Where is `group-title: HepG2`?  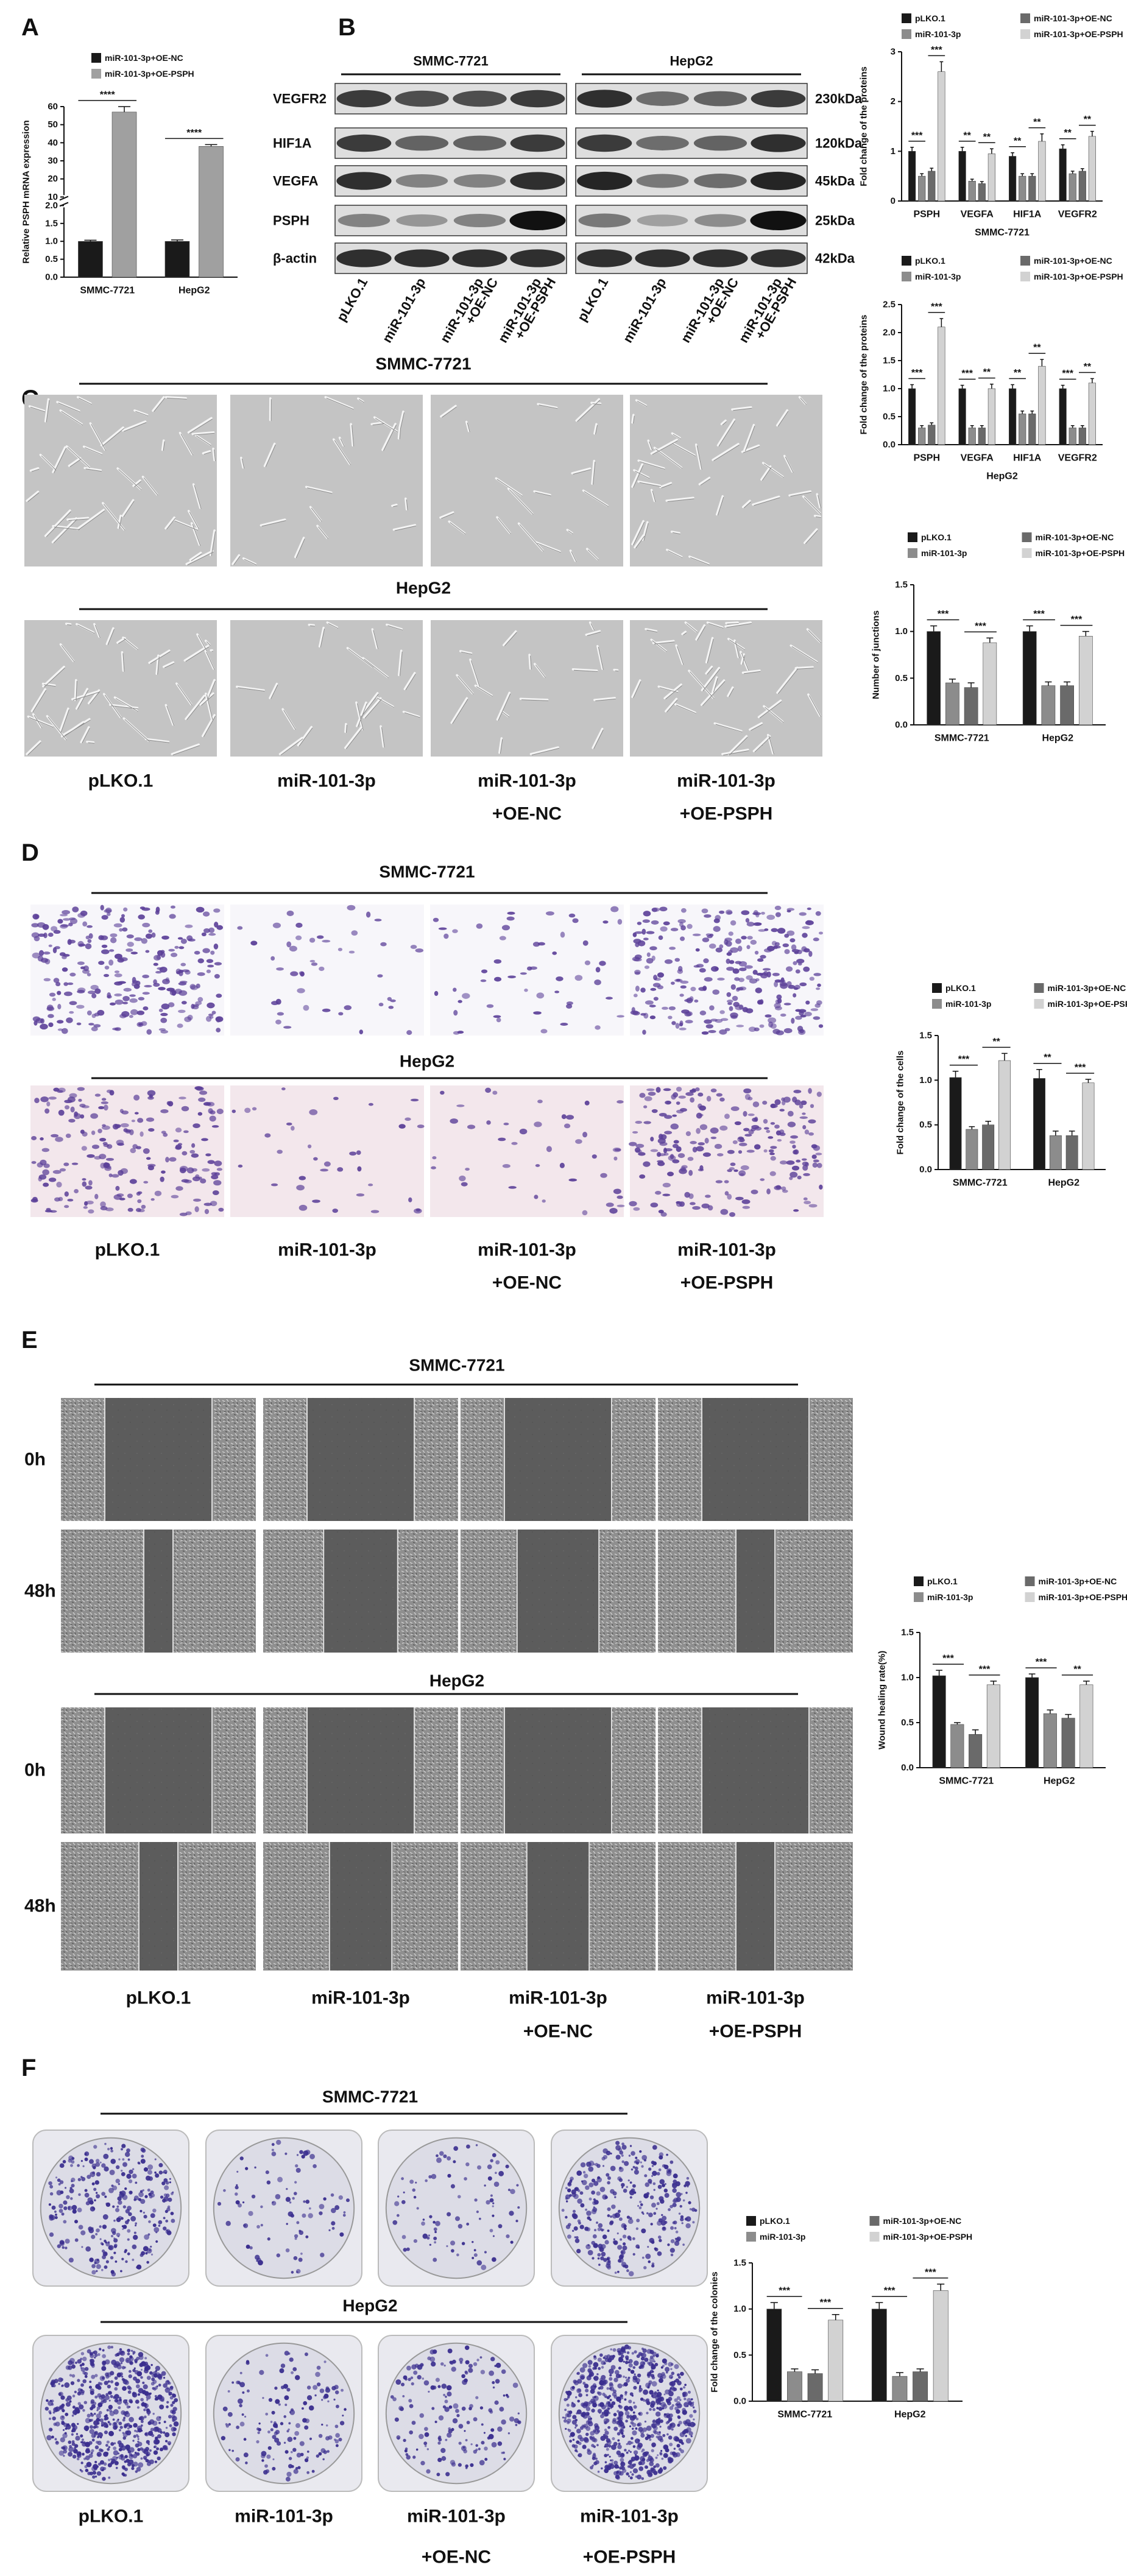
group-title: HepG2 is located at coordinates (456, 1681).